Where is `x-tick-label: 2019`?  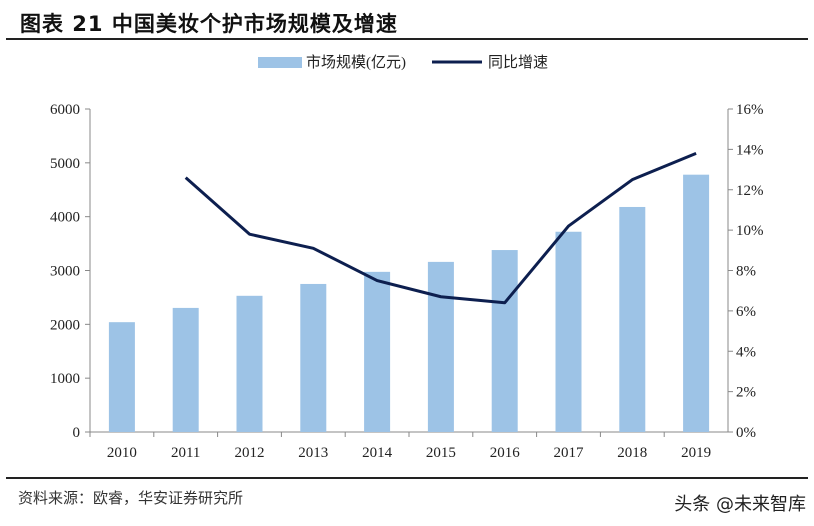
x-tick-label: 2019 is located at coordinates (696, 453).